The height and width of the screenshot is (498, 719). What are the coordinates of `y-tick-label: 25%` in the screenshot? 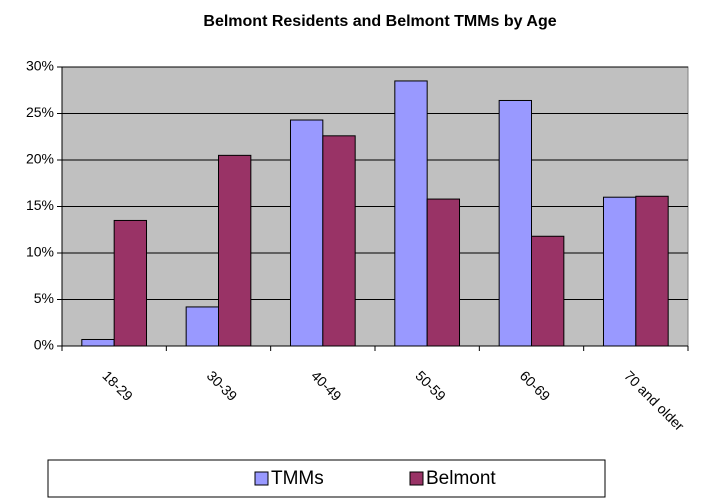 It's located at (40, 112).